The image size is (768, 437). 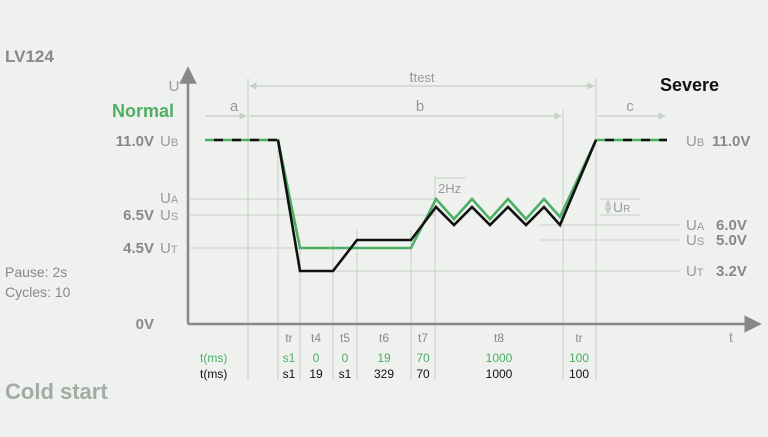 I want to click on footer-title: Cold start, so click(x=56, y=391).